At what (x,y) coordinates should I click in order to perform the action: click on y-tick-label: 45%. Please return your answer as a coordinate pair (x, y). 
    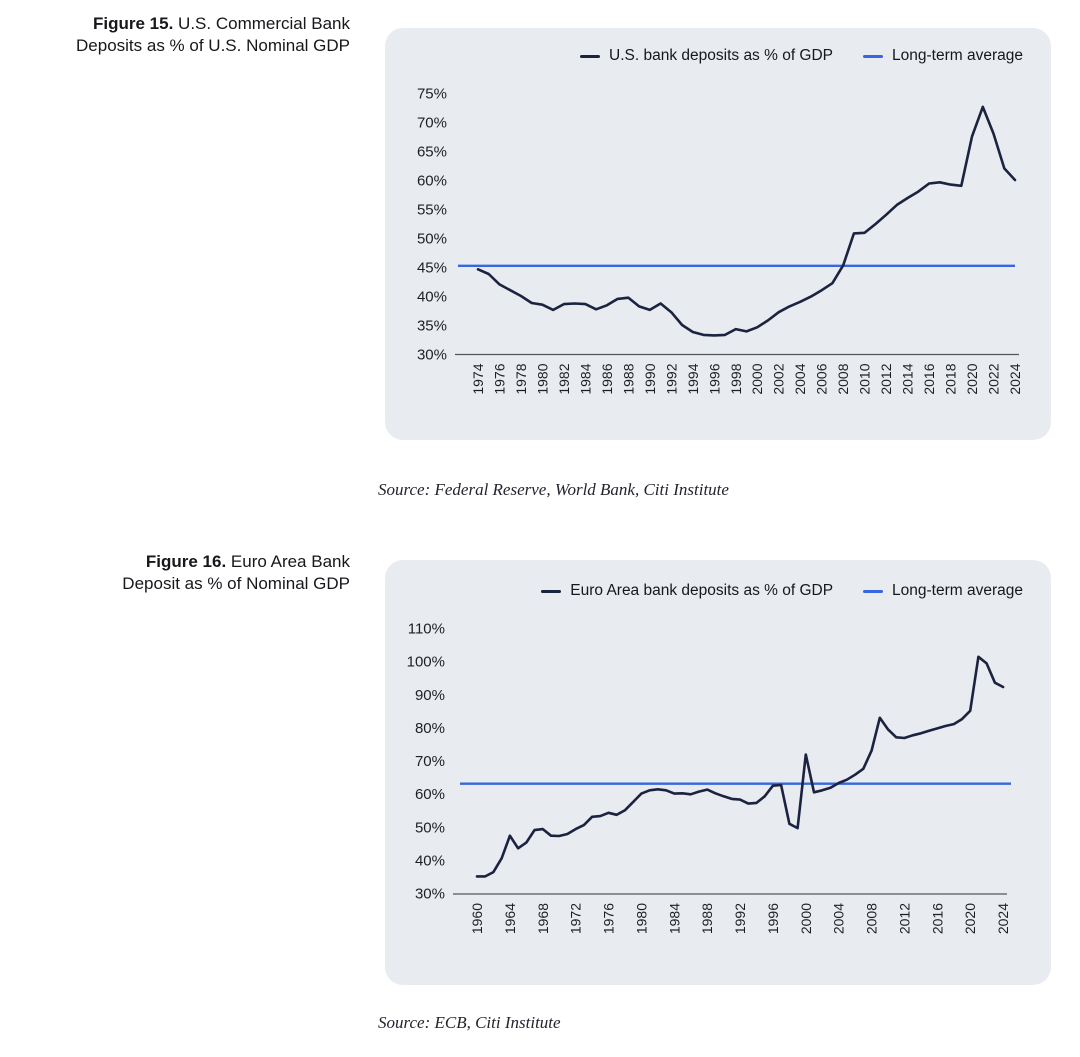
    Looking at the image, I should click on (432, 268).